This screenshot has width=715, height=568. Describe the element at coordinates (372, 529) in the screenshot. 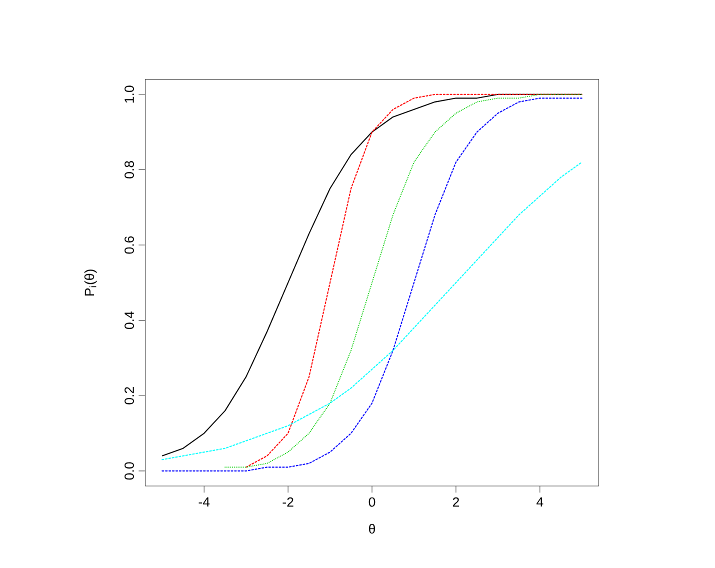

I see `x-axis-title: θ` at that location.